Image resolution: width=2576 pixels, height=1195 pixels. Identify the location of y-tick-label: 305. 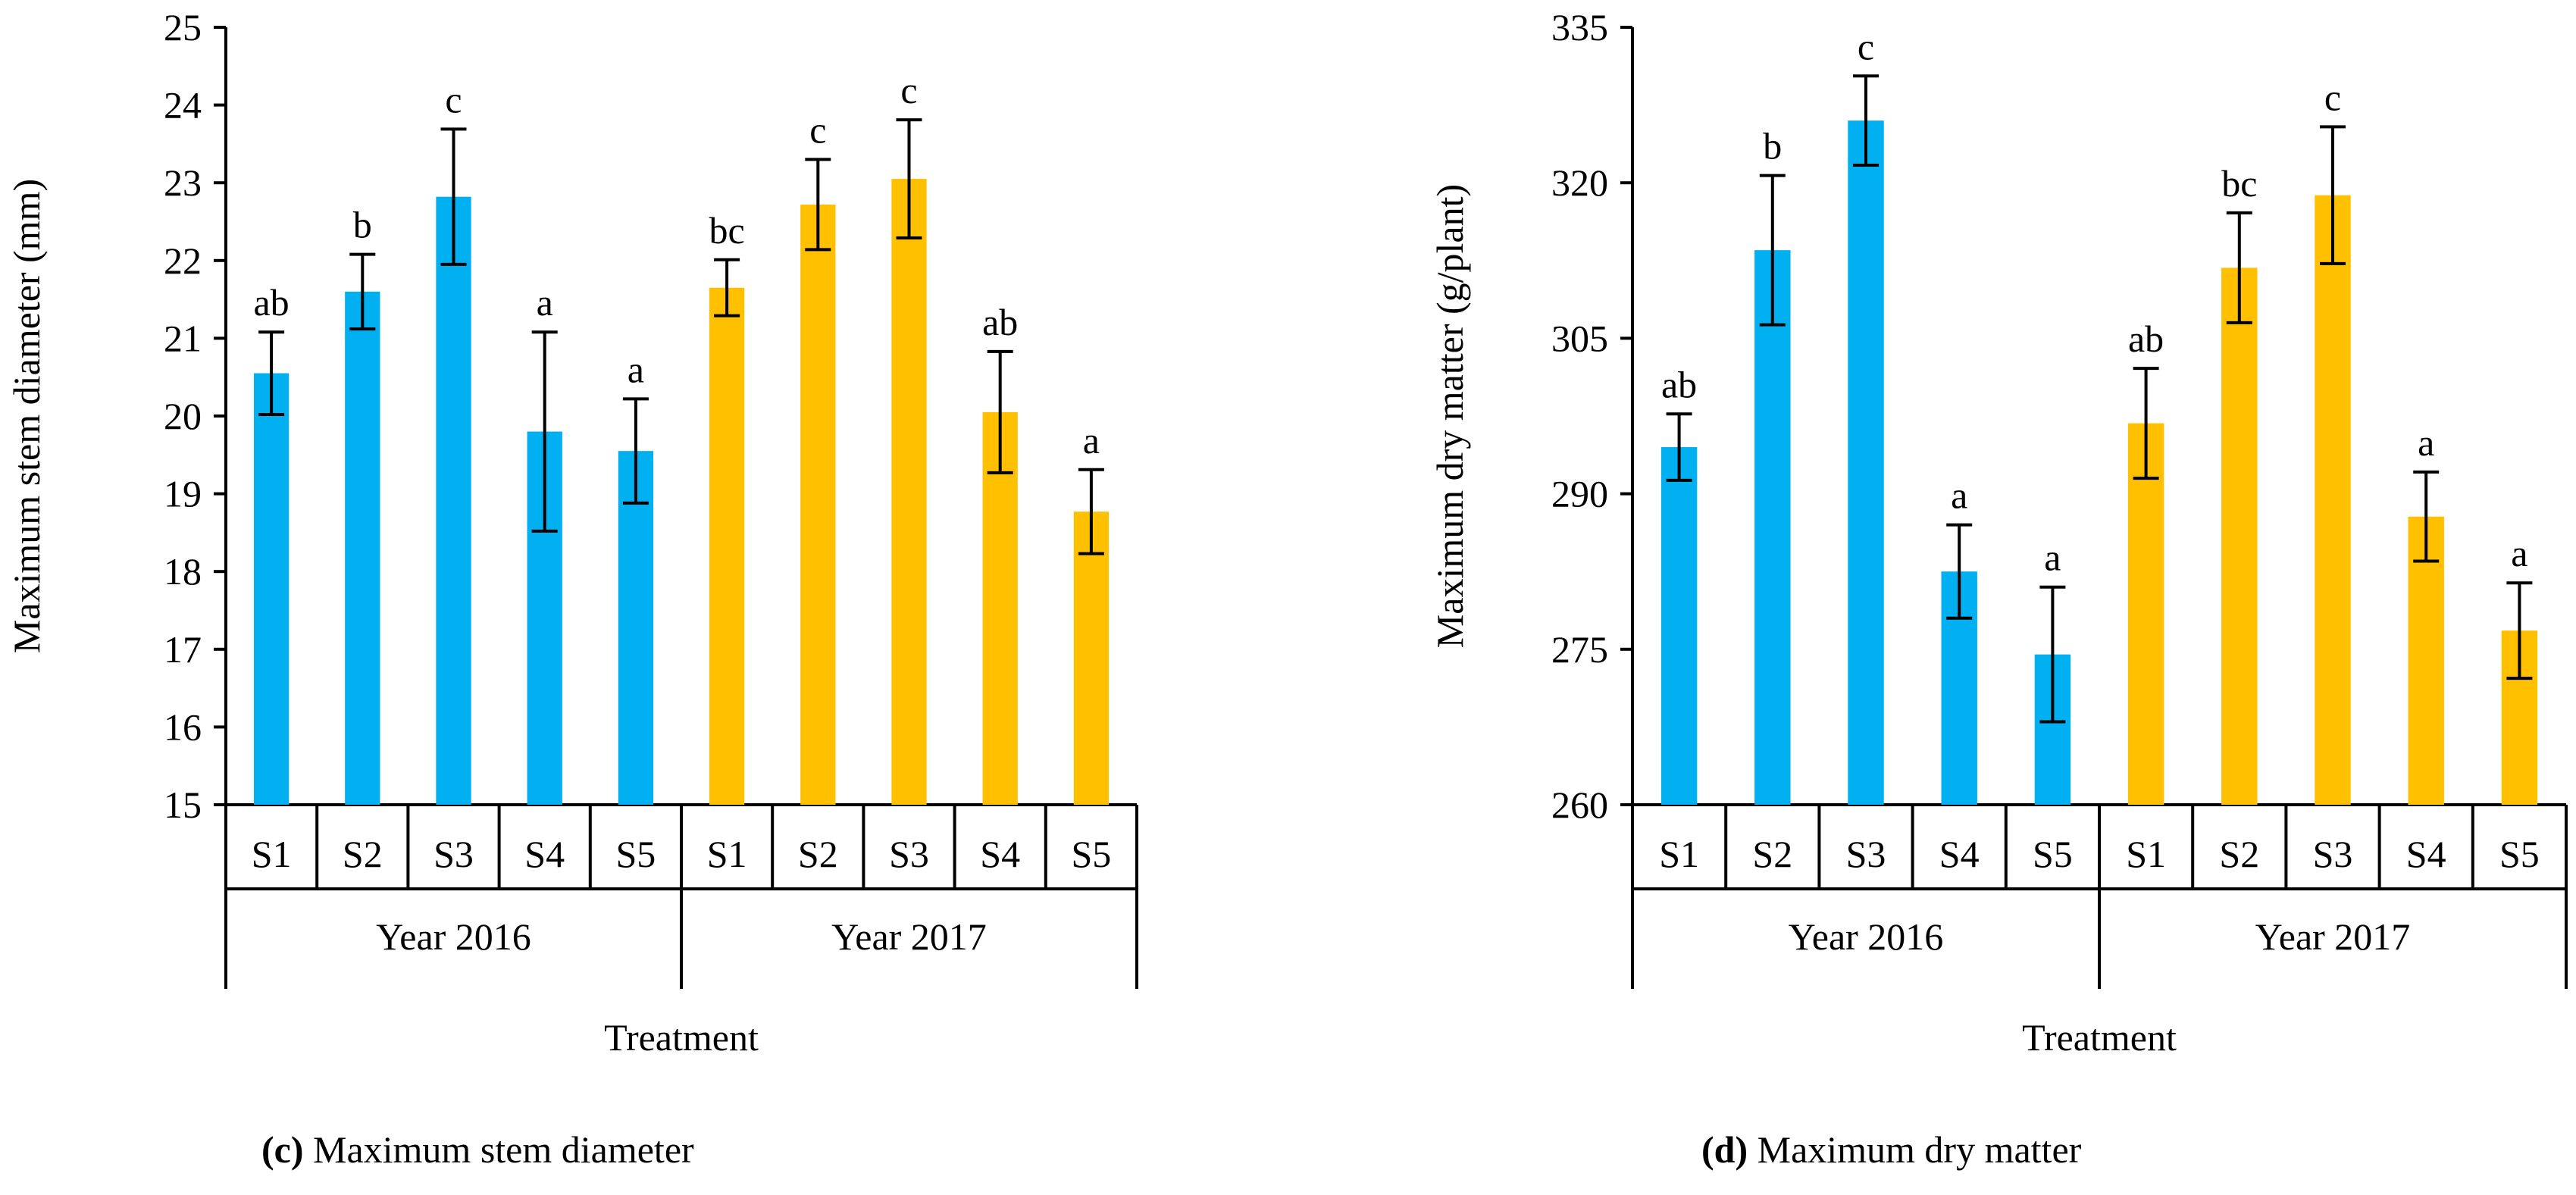
(1580, 338).